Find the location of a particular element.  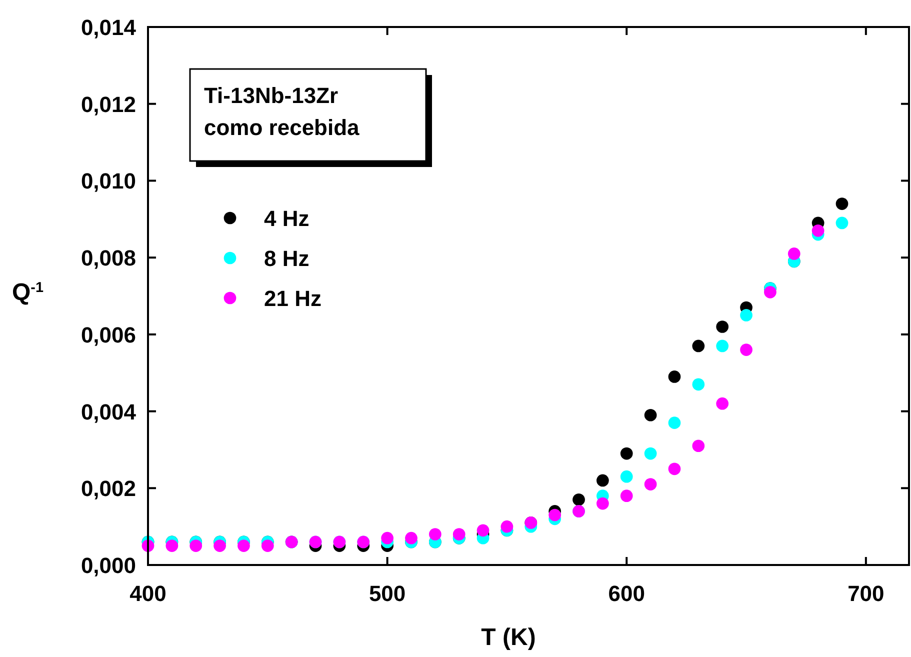

annotation: Ti-13Nb-13Zr como recebida is located at coordinates (282, 111).